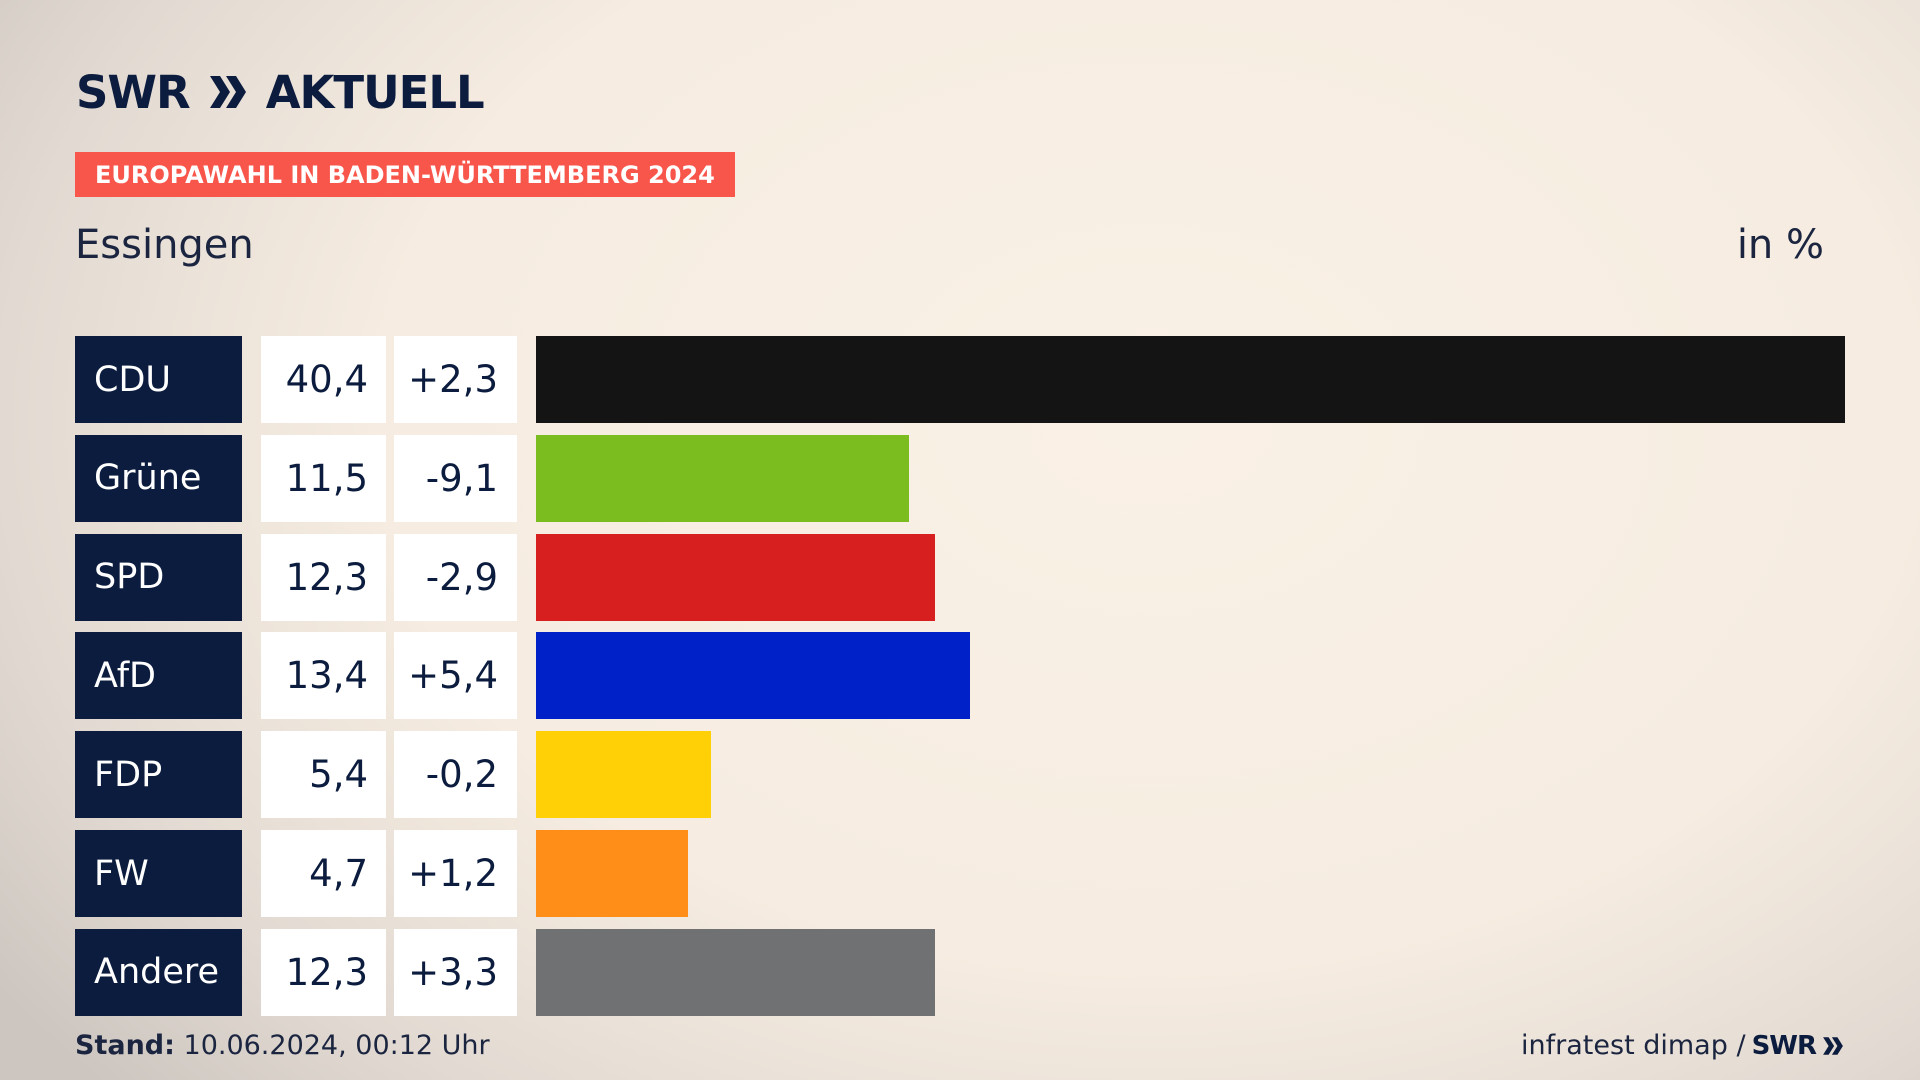  Describe the element at coordinates (227, 92) in the screenshot. I see `double-chevron-icon` at that location.